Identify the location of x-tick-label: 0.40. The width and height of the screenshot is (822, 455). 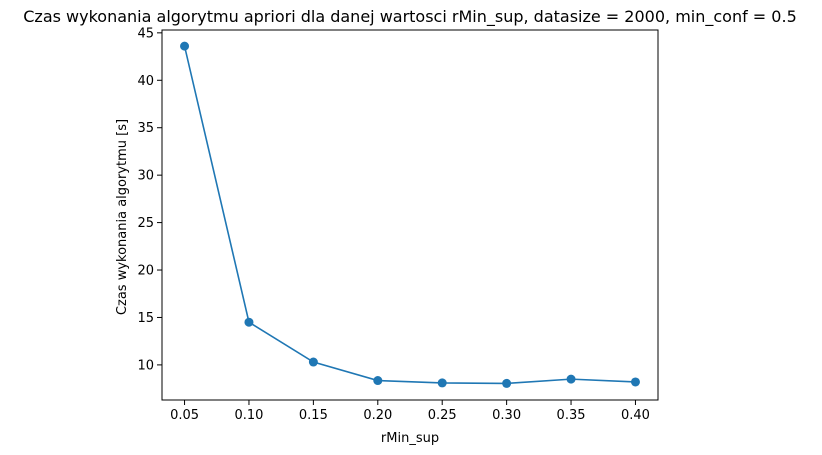
(635, 415).